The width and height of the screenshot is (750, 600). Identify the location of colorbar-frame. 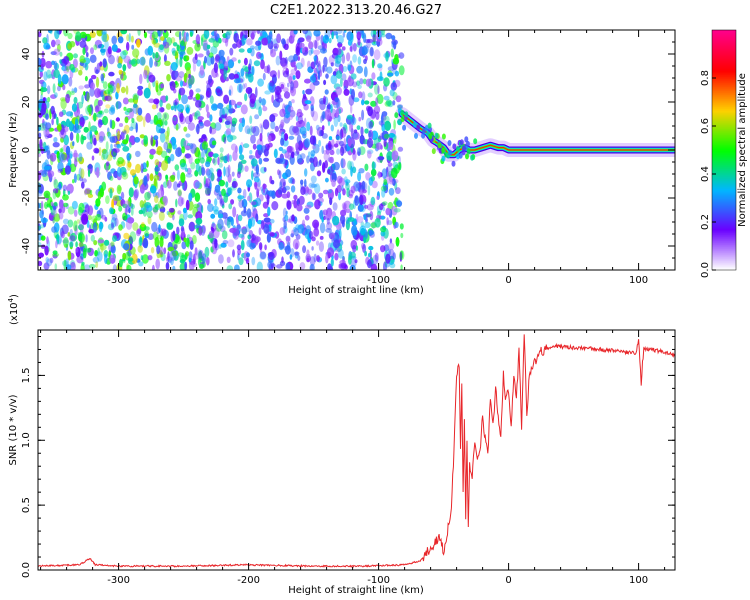
(724, 150).